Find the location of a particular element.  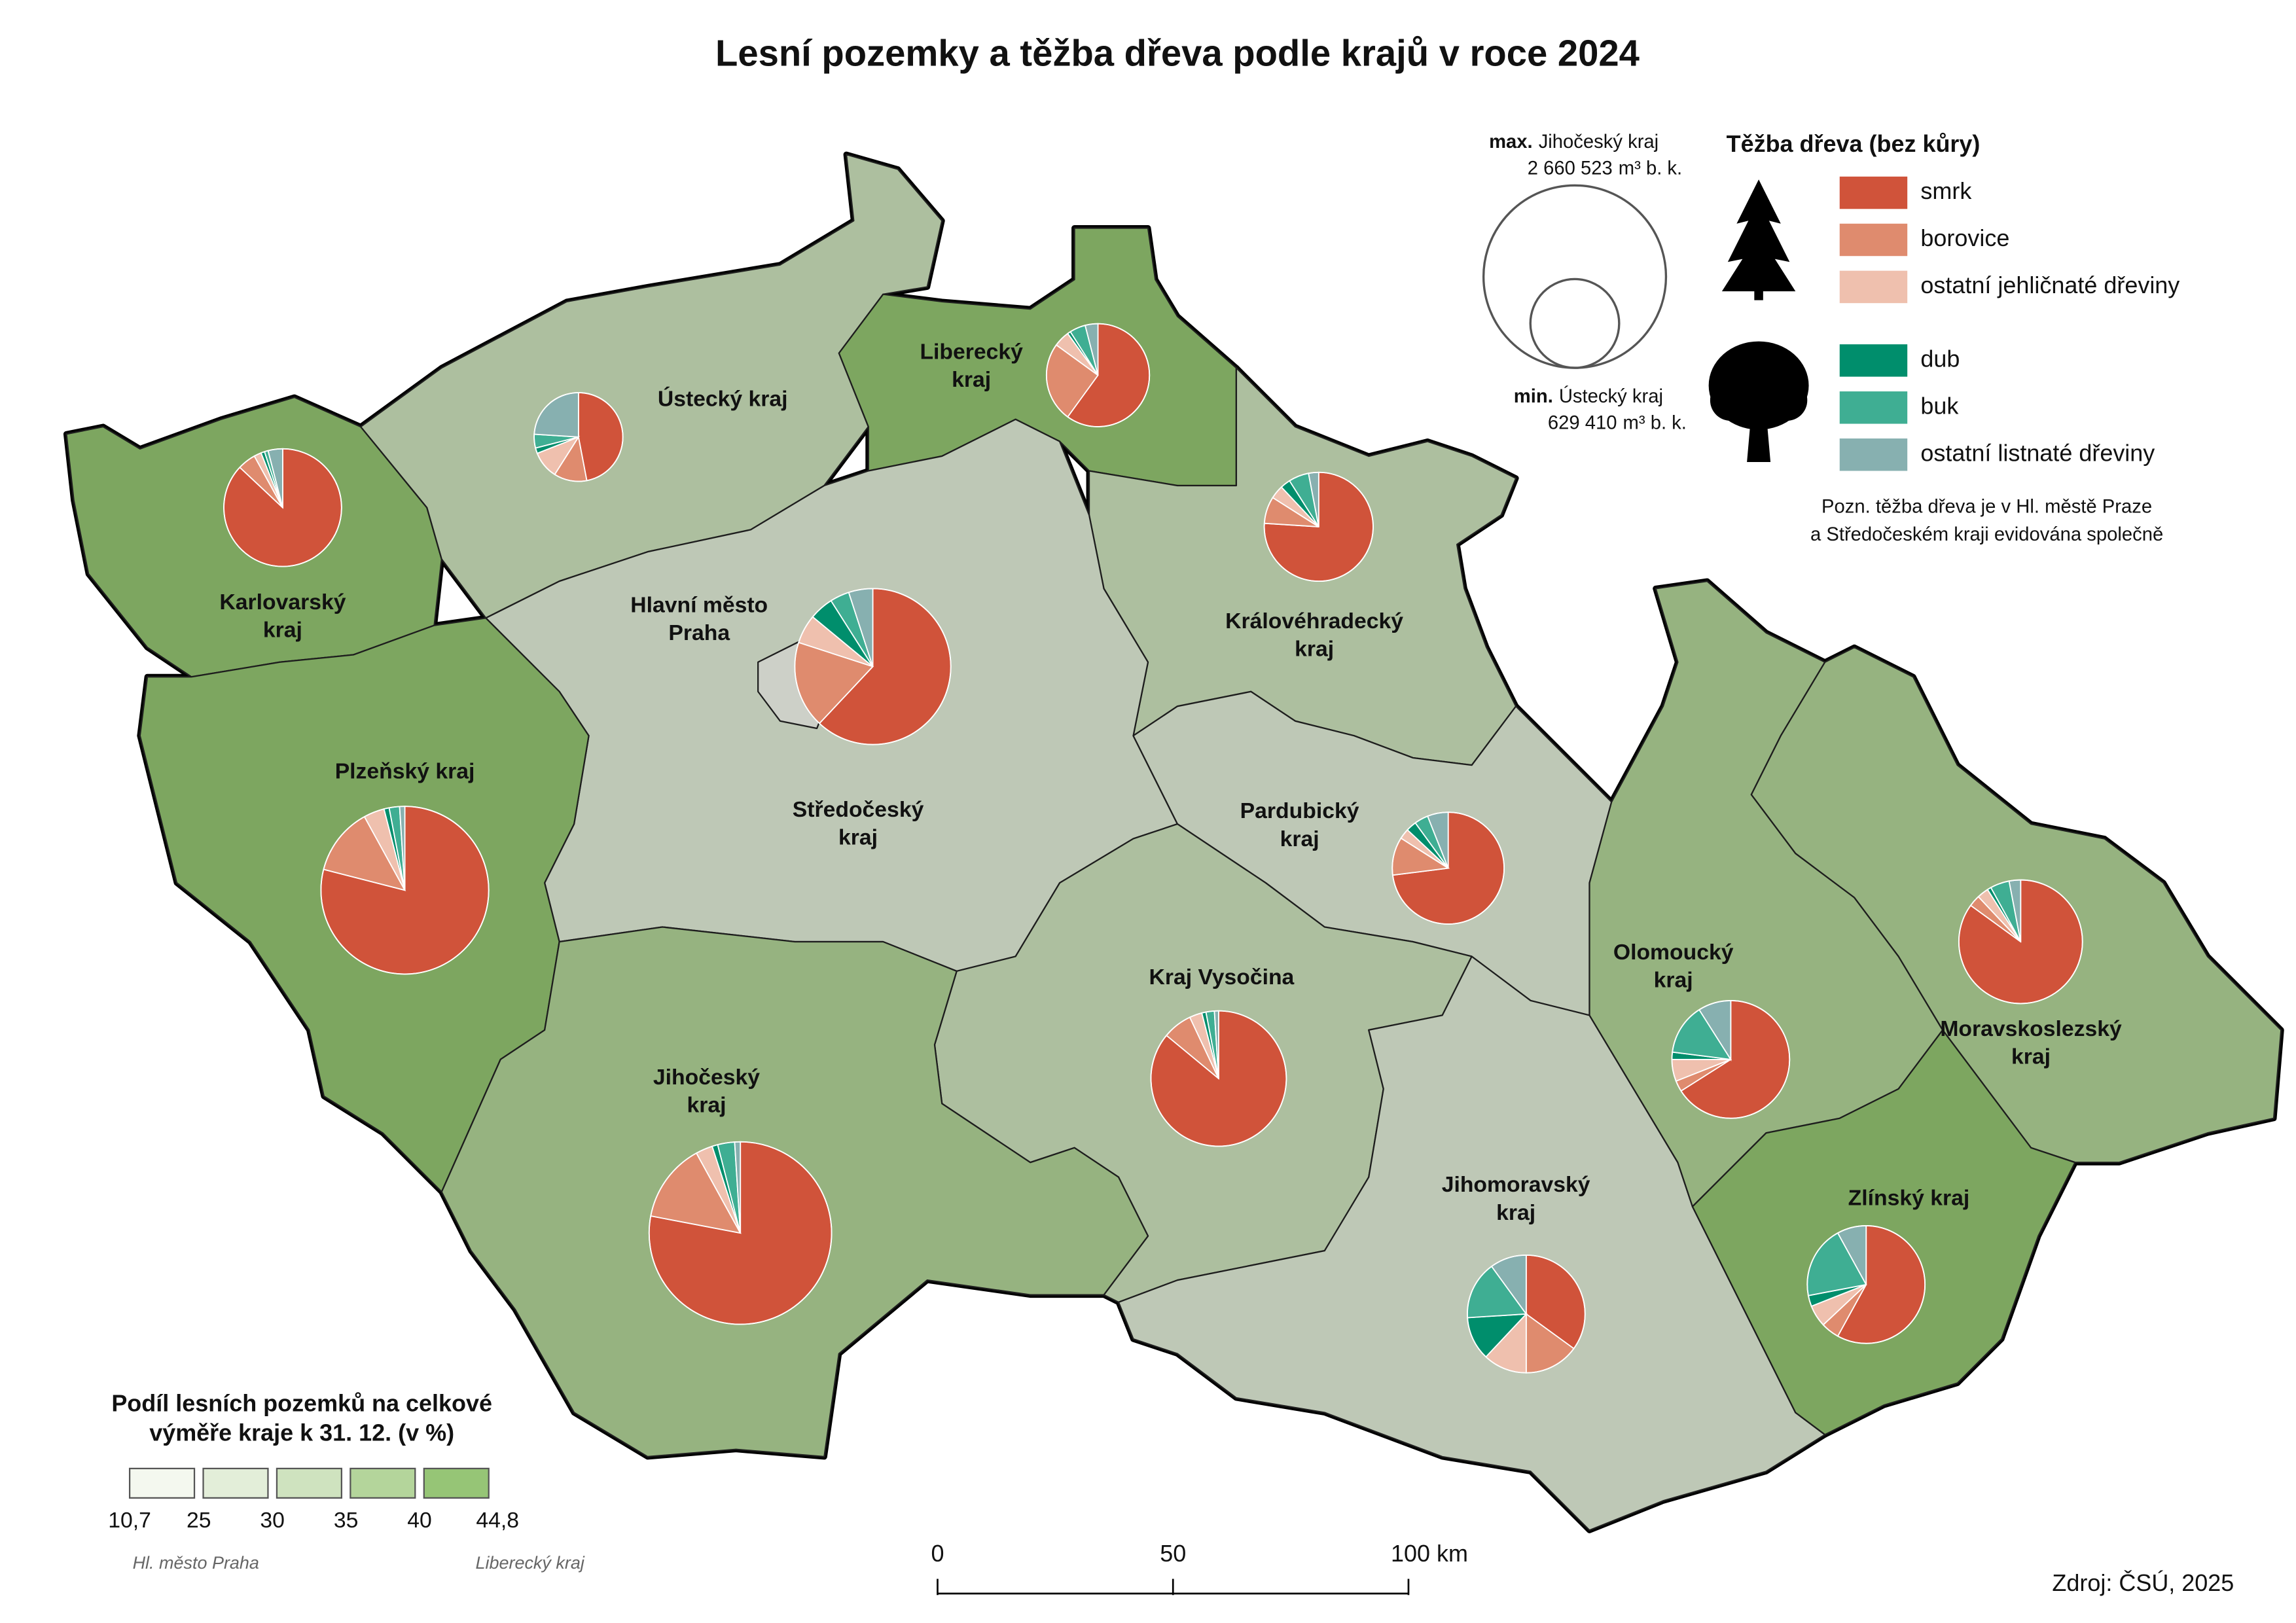

legend-tick-label: 40 is located at coordinates (419, 1520).